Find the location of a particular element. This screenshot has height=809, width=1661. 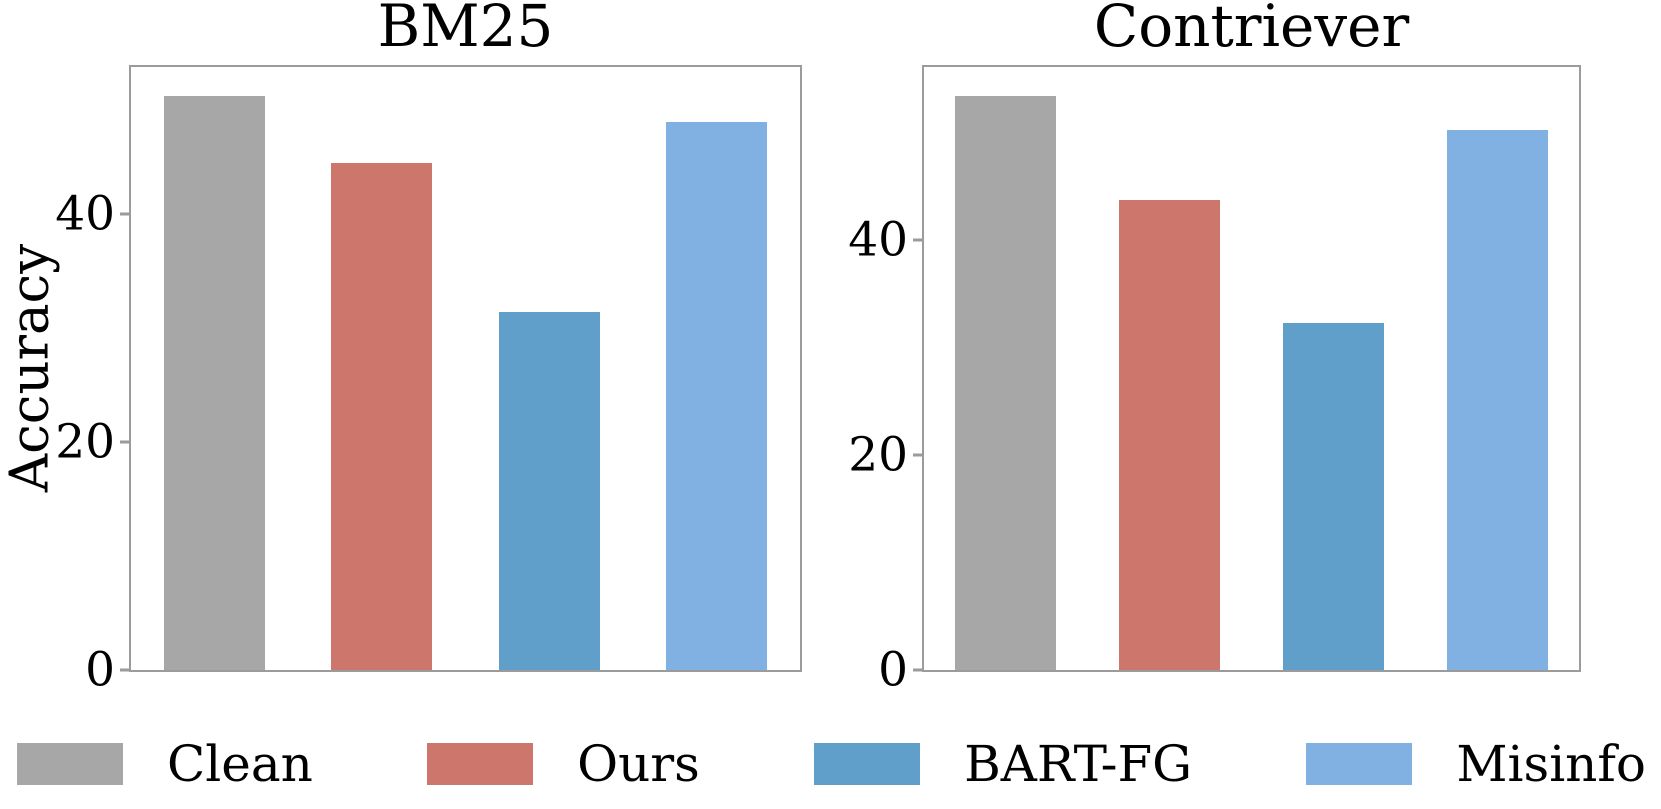

plot-title-bm25: BM25 is located at coordinates (465, 30).